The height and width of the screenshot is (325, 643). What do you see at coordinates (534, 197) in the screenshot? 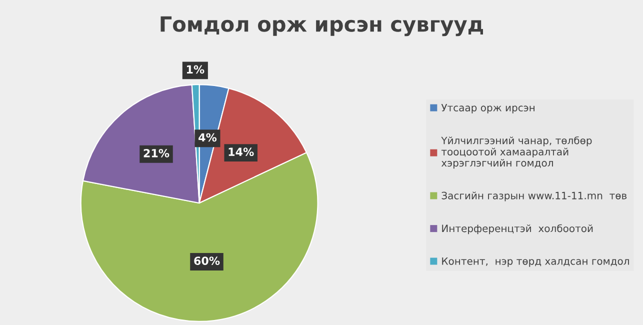
I see `legend-label: Засгийн газрын www.11-11.mn төв` at bounding box center [534, 197].